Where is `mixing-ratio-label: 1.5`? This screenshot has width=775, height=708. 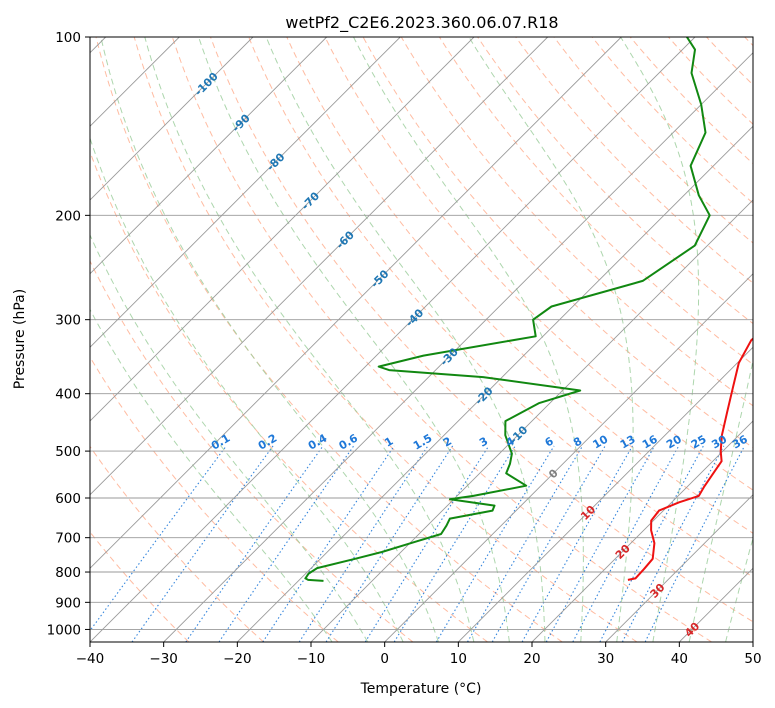 mixing-ratio-label: 1.5 is located at coordinates (422, 442).